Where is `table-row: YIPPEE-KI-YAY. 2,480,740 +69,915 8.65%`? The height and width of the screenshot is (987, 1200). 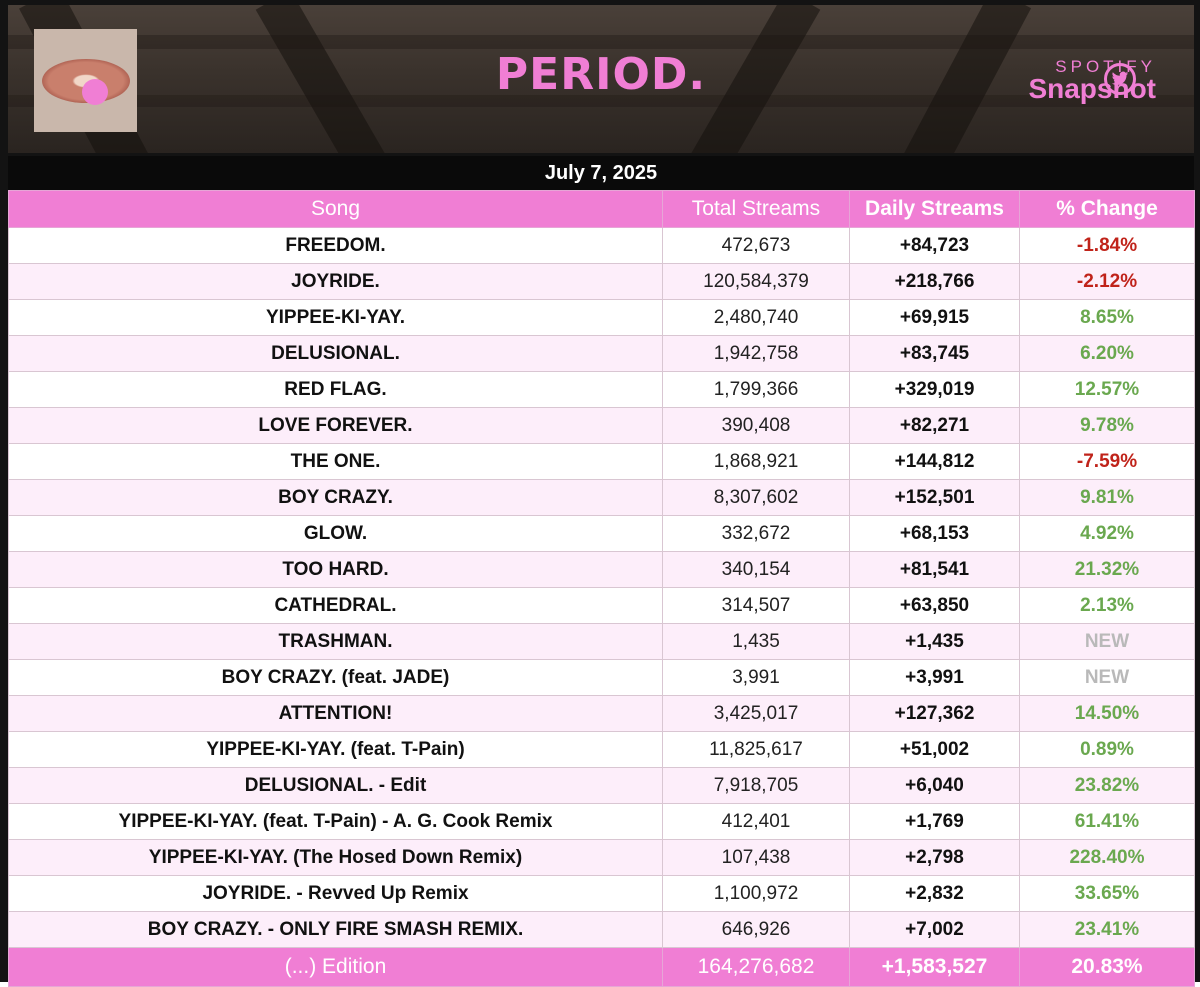
table-row: YIPPEE-KI-YAY. 2,480,740 +69,915 8.65% is located at coordinates (601, 317).